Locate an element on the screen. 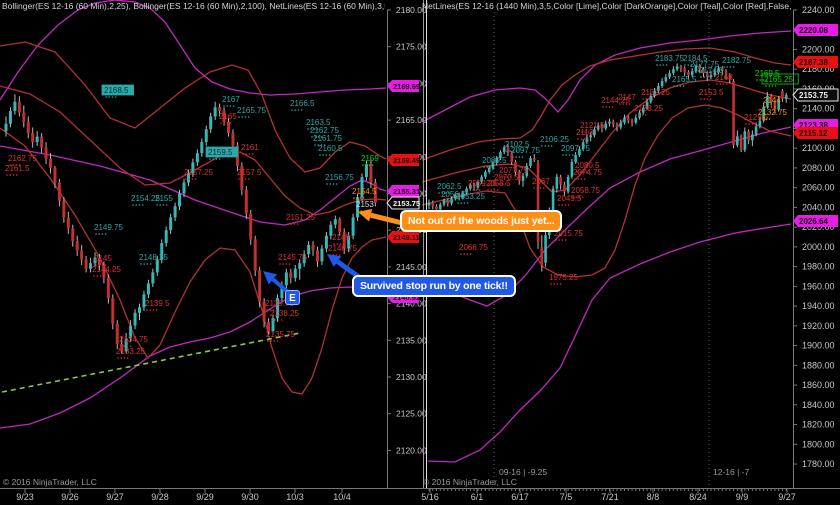  svg-text: 2106.25 is located at coordinates (554, 139).